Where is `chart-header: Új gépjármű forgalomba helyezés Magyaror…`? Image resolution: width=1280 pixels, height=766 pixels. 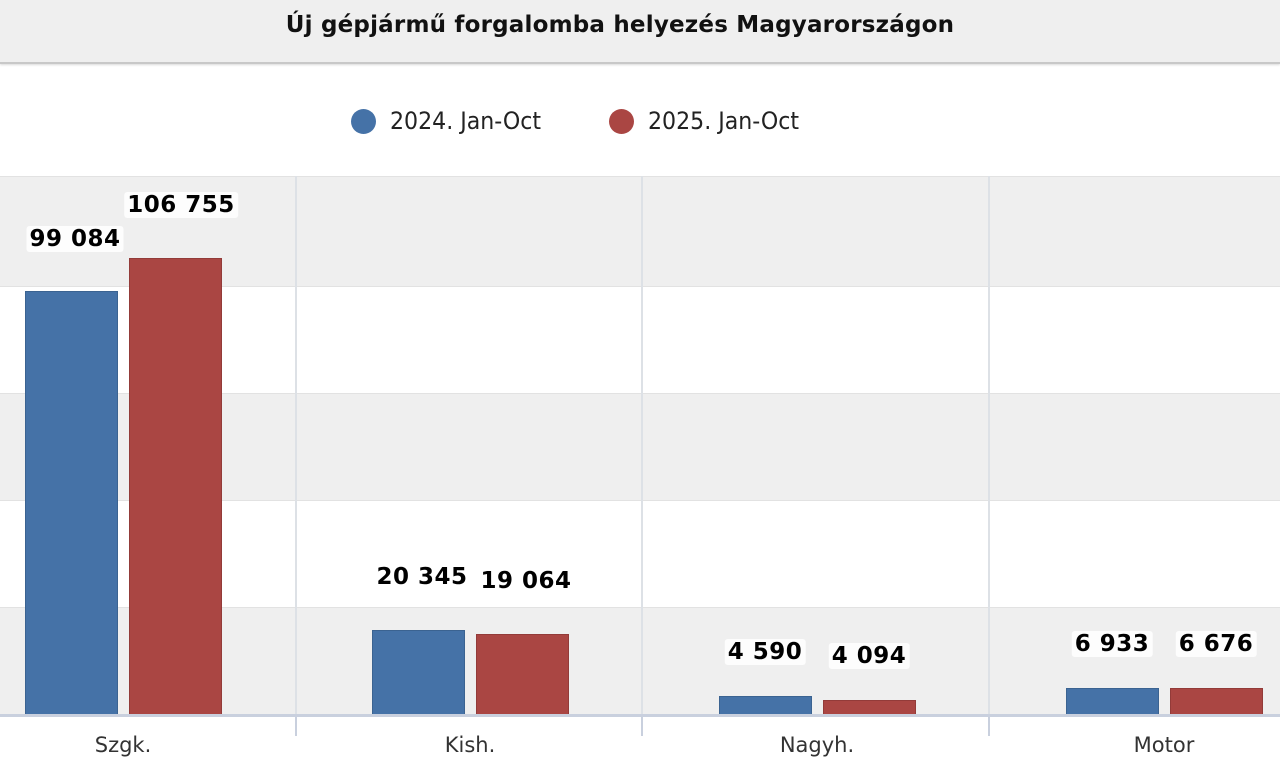
chart-header: Új gépjármű forgalomba helyezés Magyaror… is located at coordinates (640, 32).